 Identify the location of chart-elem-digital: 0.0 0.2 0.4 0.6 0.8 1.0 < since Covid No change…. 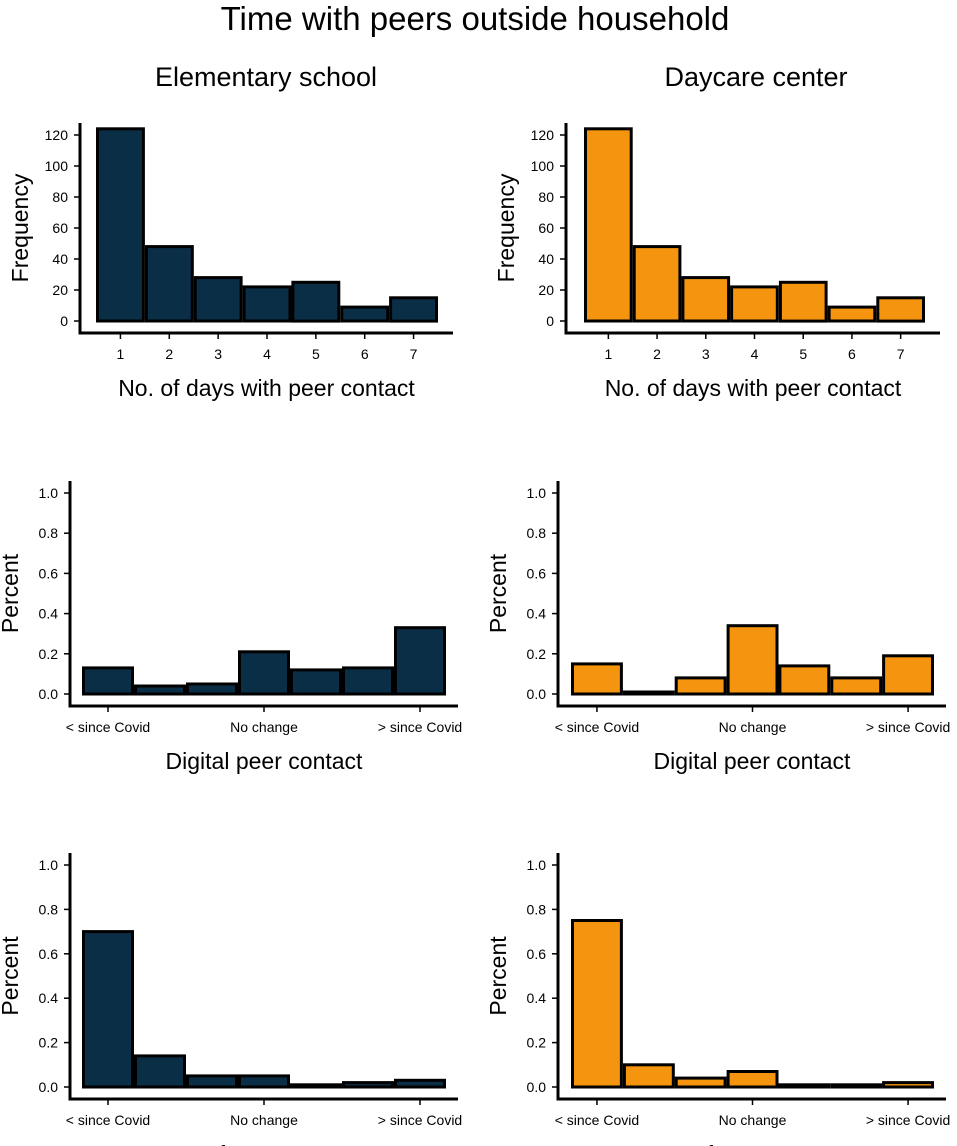
(231, 627).